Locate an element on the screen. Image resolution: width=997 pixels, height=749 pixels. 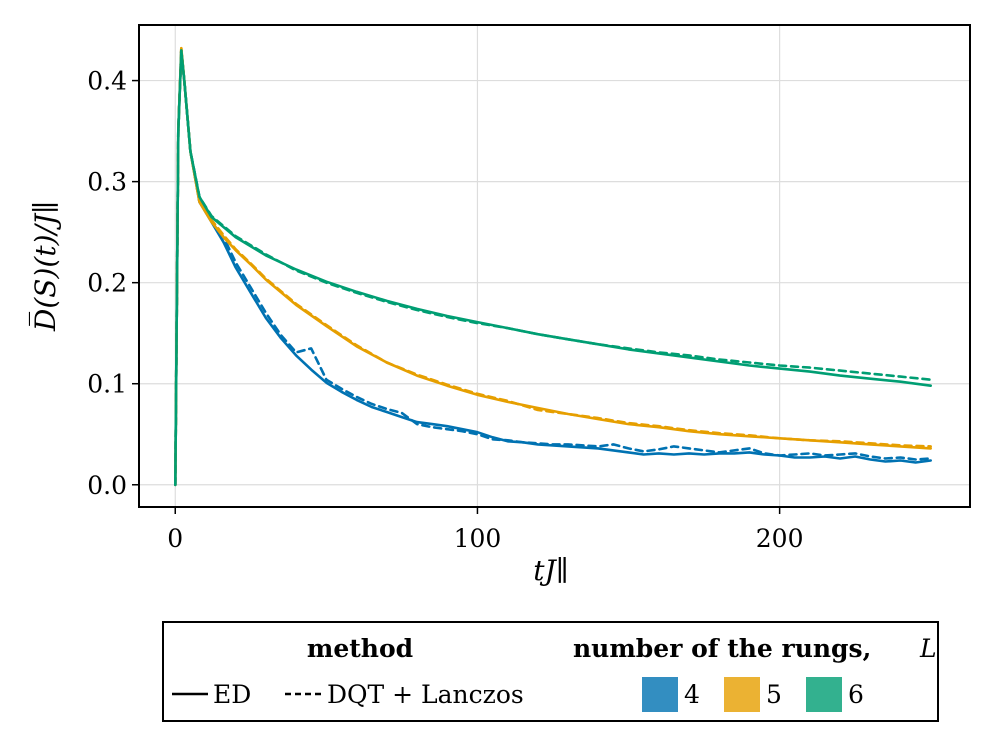
x-axis-ticks: 0 100 200 is located at coordinates (485, 530).